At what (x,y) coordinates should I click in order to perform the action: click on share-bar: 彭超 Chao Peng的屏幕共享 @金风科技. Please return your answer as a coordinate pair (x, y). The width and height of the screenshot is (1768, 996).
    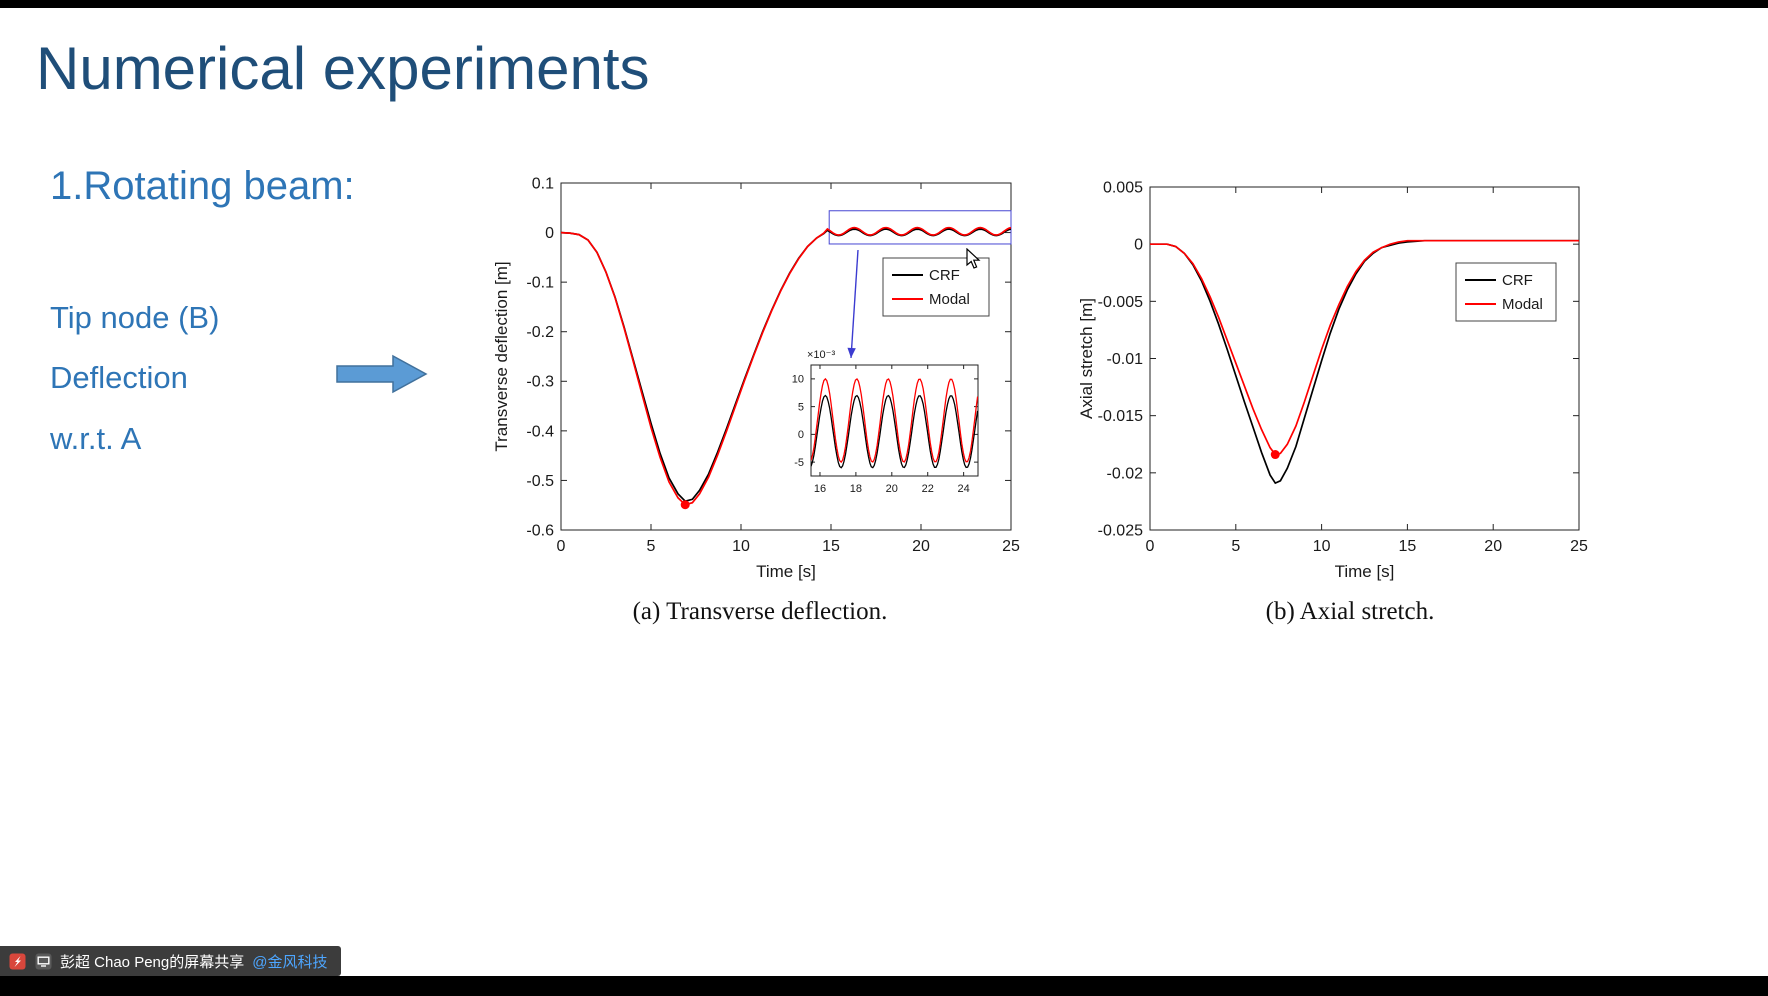
    Looking at the image, I should click on (171, 961).